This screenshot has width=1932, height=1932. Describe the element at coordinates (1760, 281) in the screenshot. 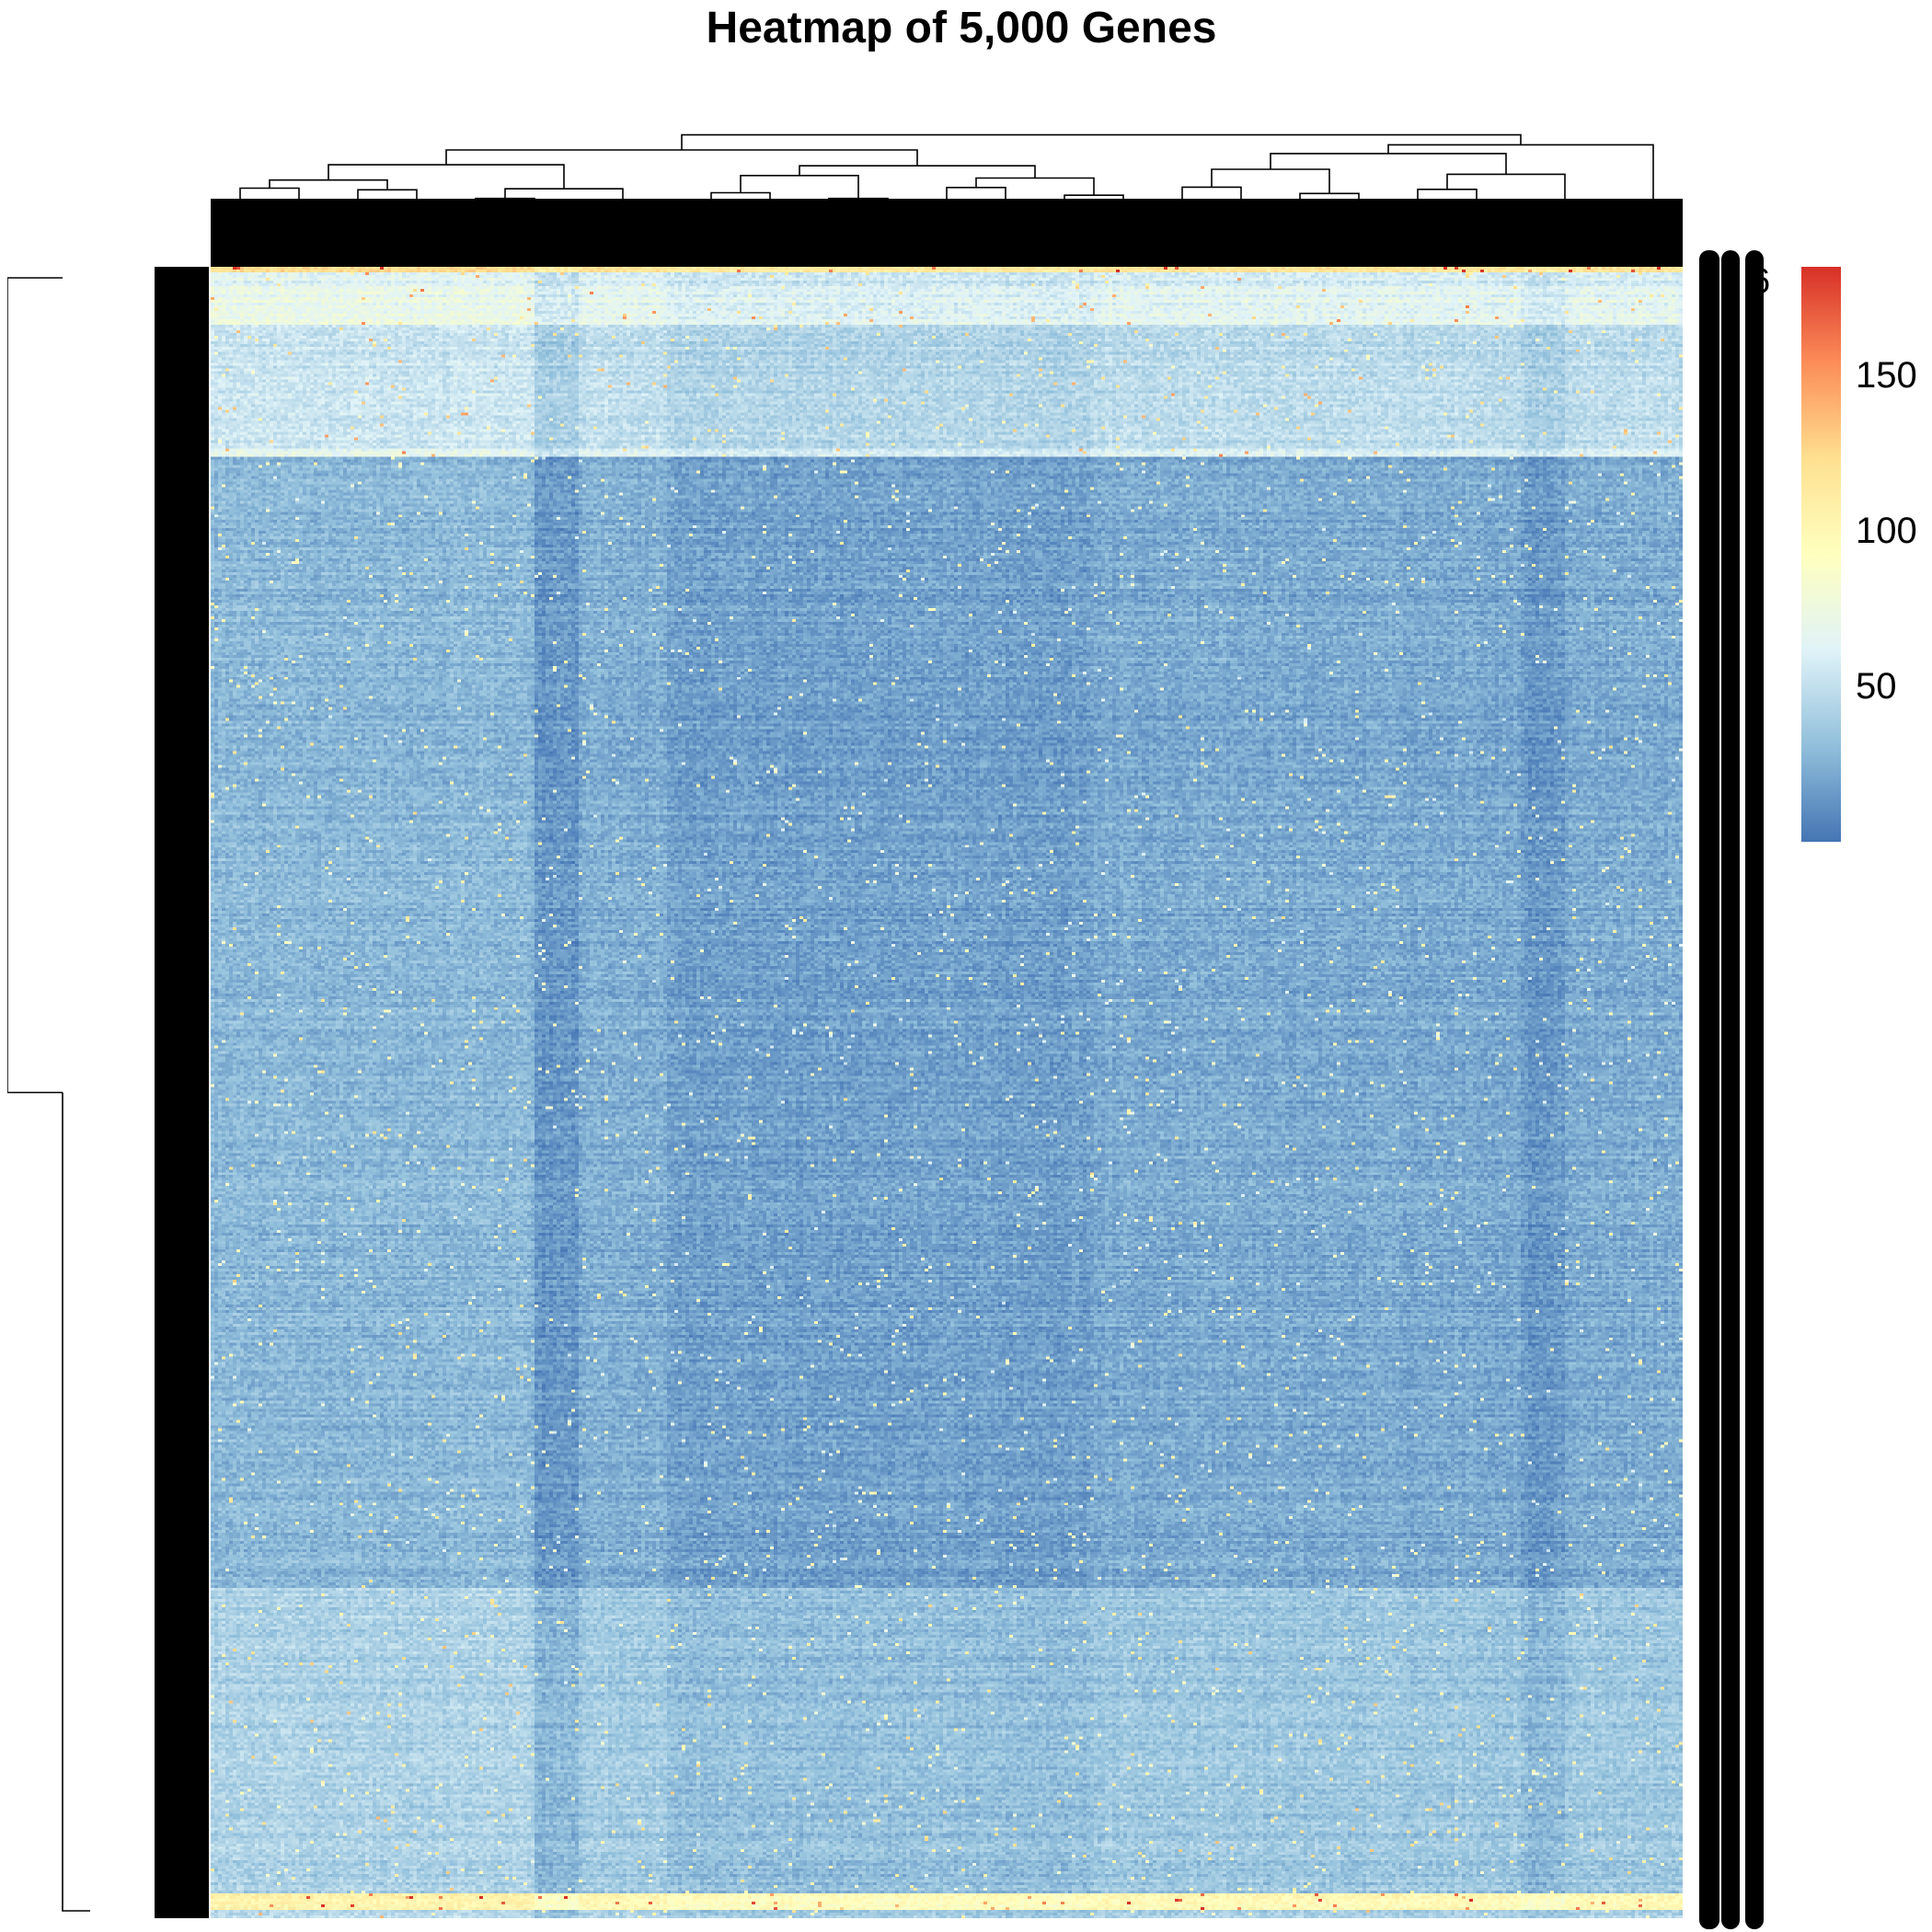

I see `row-label: 6` at that location.